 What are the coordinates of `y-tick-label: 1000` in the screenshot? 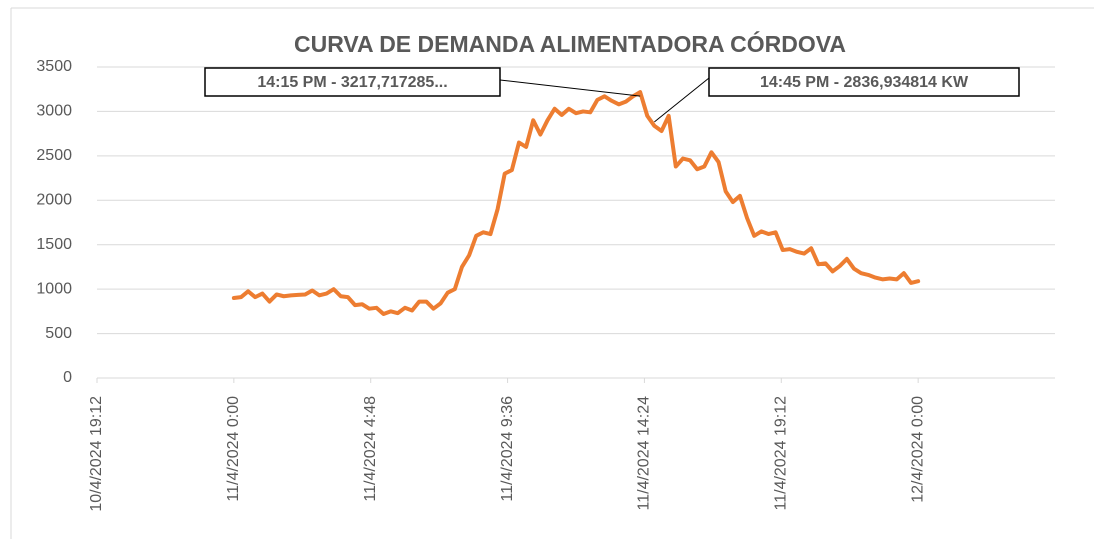 It's located at (54, 288).